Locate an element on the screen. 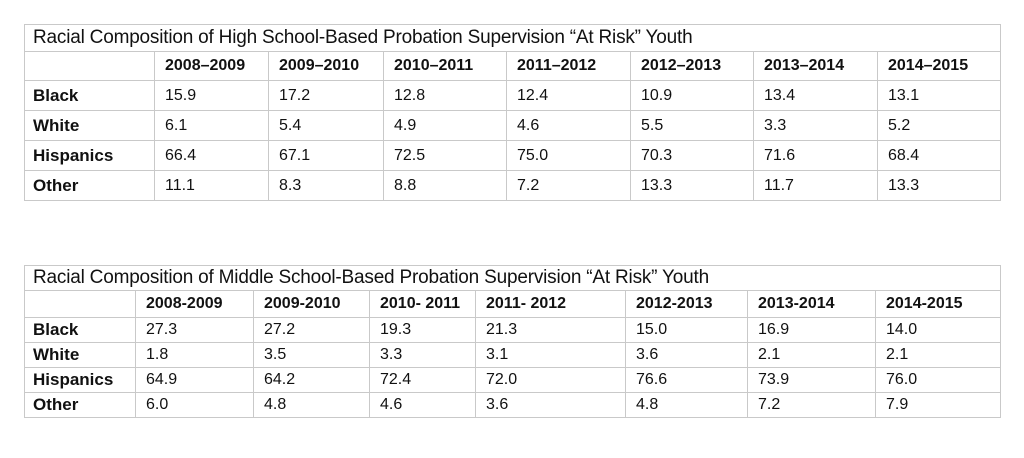 Image resolution: width=1024 pixels, height=458 pixels. table-row: Other 6.0 4.8 4.6 3.6 4.8 7.2 7.9 is located at coordinates (513, 405).